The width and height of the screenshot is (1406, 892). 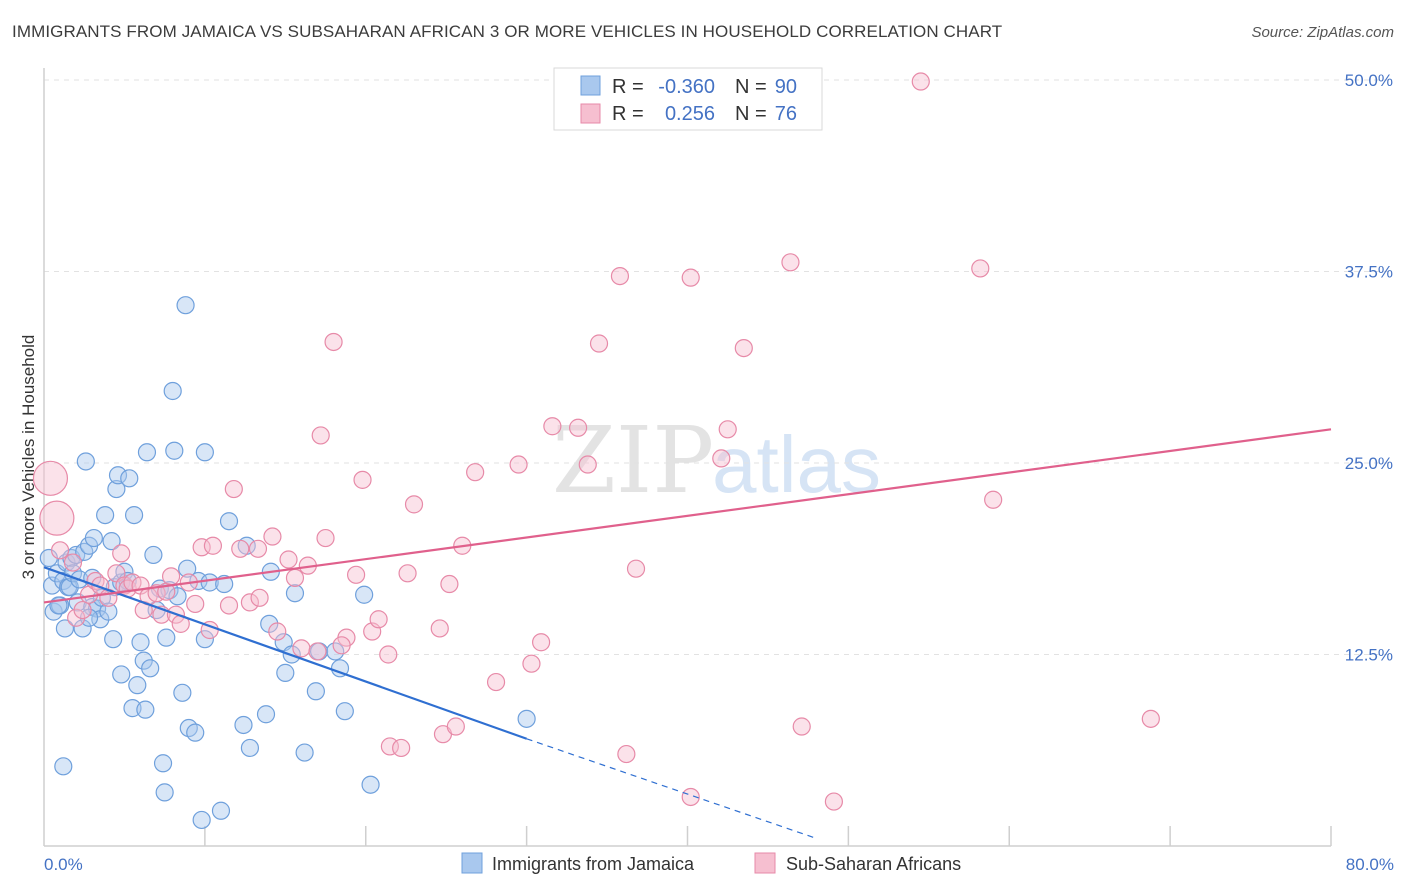 What do you see at coordinates (1369, 80) in the screenshot?
I see `y-tick-label-3: 50.0%` at bounding box center [1369, 80].